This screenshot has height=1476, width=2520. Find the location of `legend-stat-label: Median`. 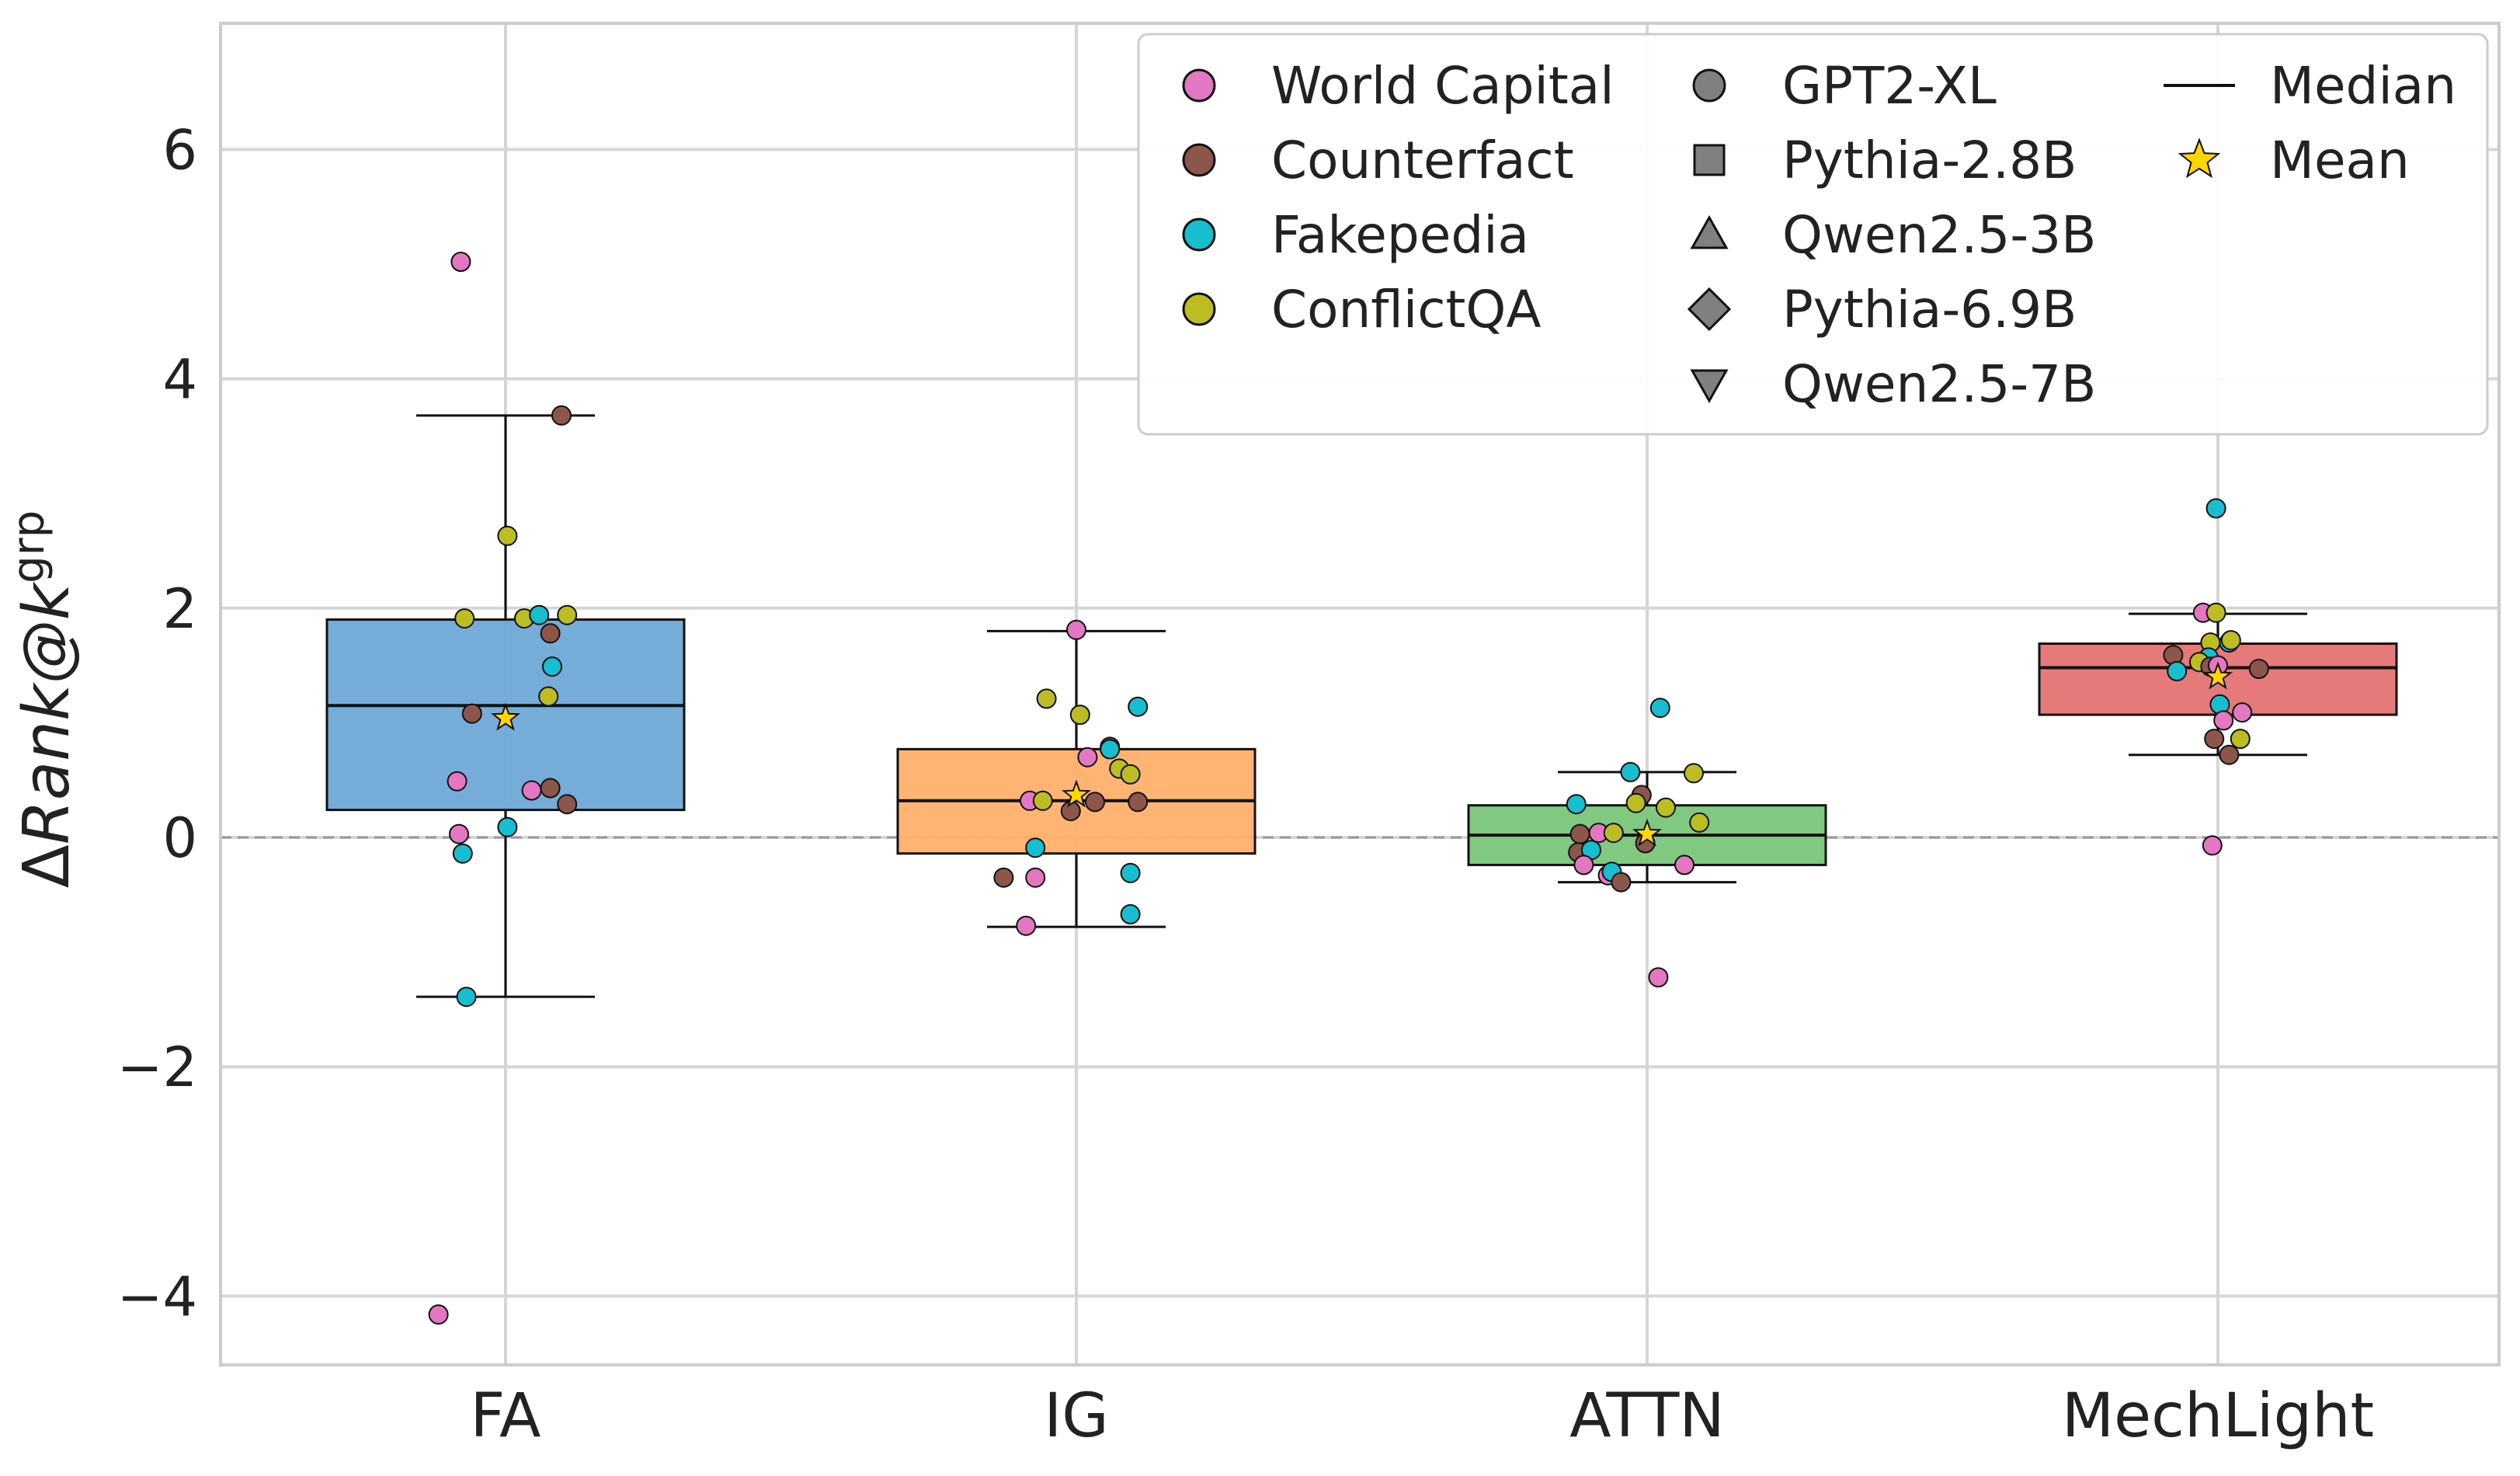

legend-stat-label: Median is located at coordinates (2363, 86).